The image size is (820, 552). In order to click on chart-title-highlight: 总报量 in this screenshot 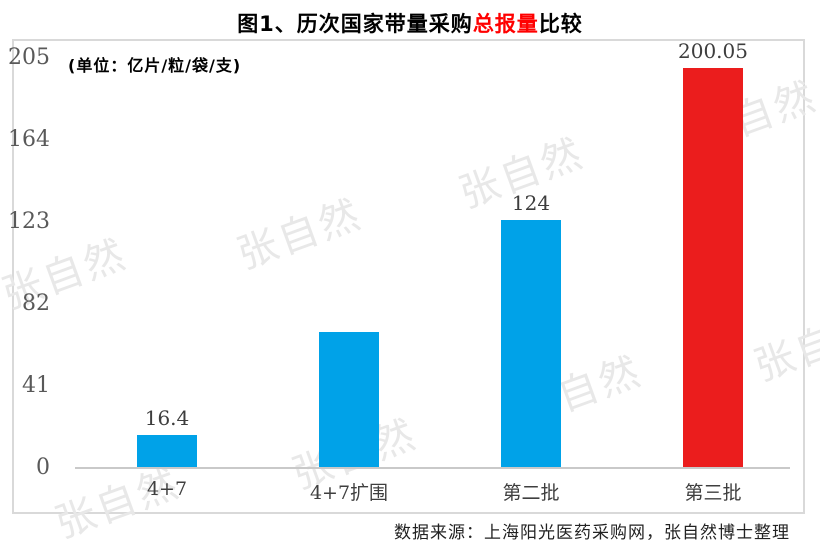, I will do `click(505, 24)`.